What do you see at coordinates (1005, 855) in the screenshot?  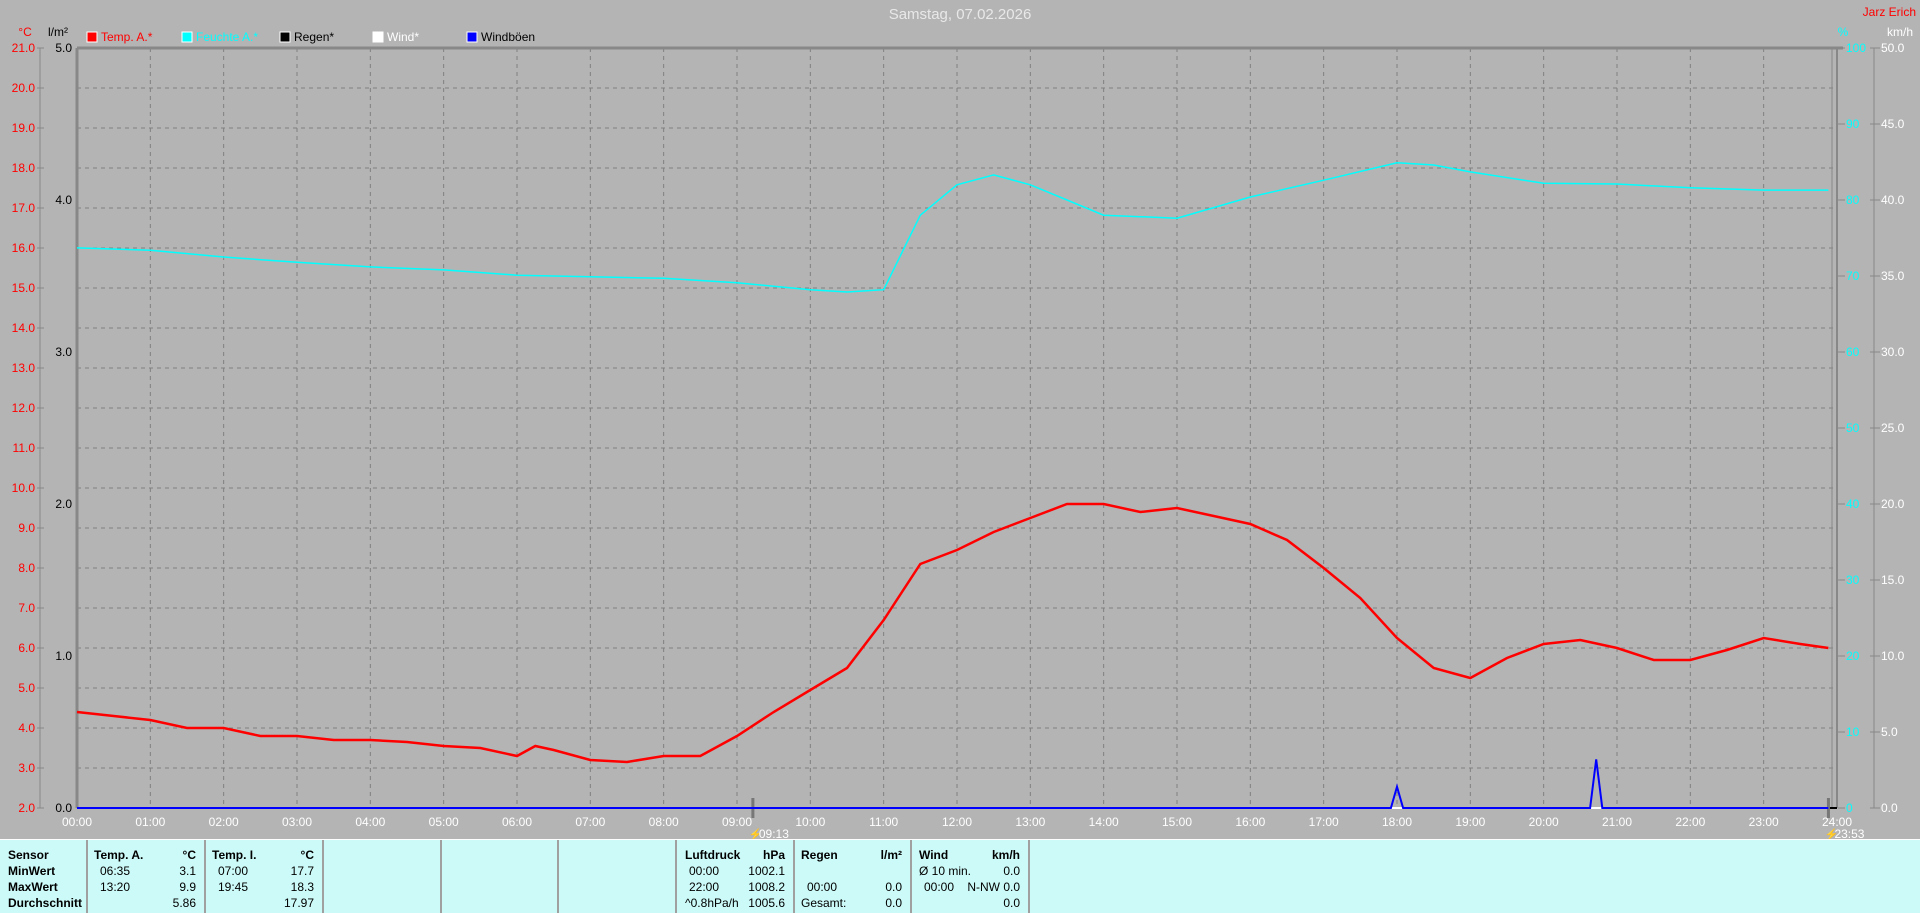 I see `unit: km/h` at bounding box center [1005, 855].